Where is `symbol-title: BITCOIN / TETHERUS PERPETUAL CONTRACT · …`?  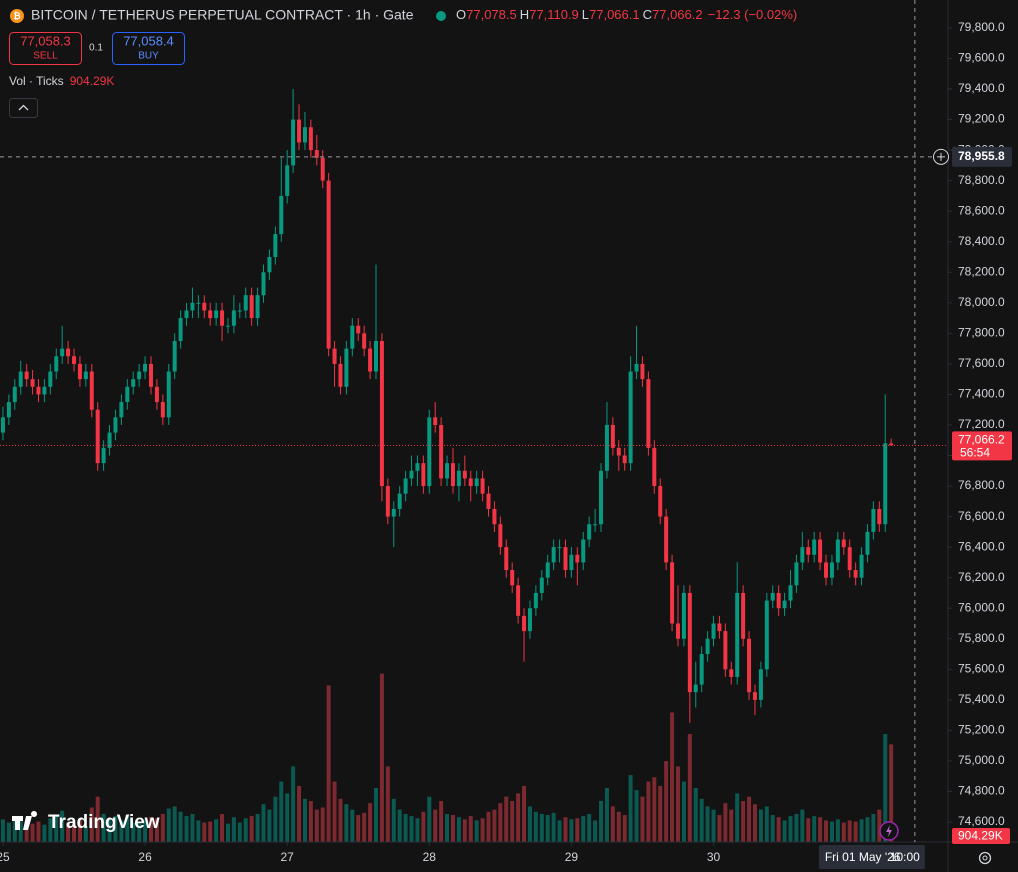
symbol-title: BITCOIN / TETHERUS PERPETUAL CONTRACT · … is located at coordinates (222, 15).